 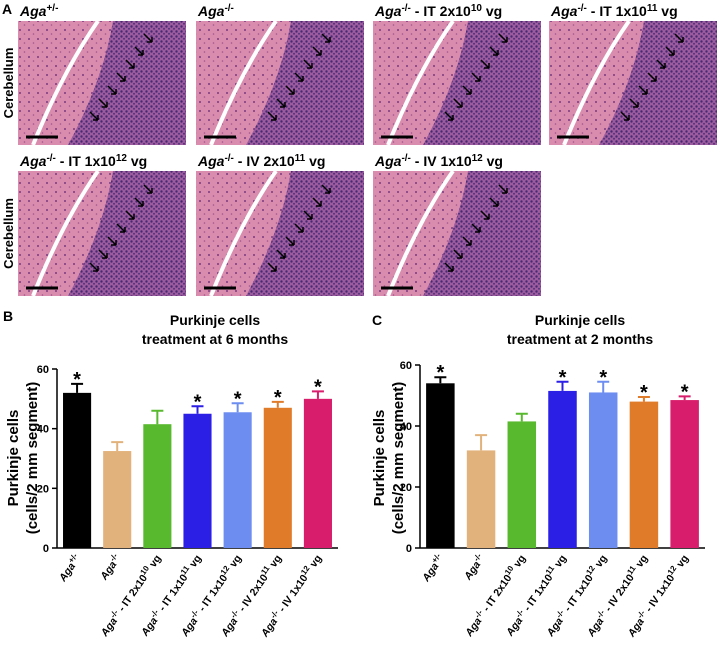 I want to click on y-axis-title: (cells/2 mm segment), so click(x=32, y=458).